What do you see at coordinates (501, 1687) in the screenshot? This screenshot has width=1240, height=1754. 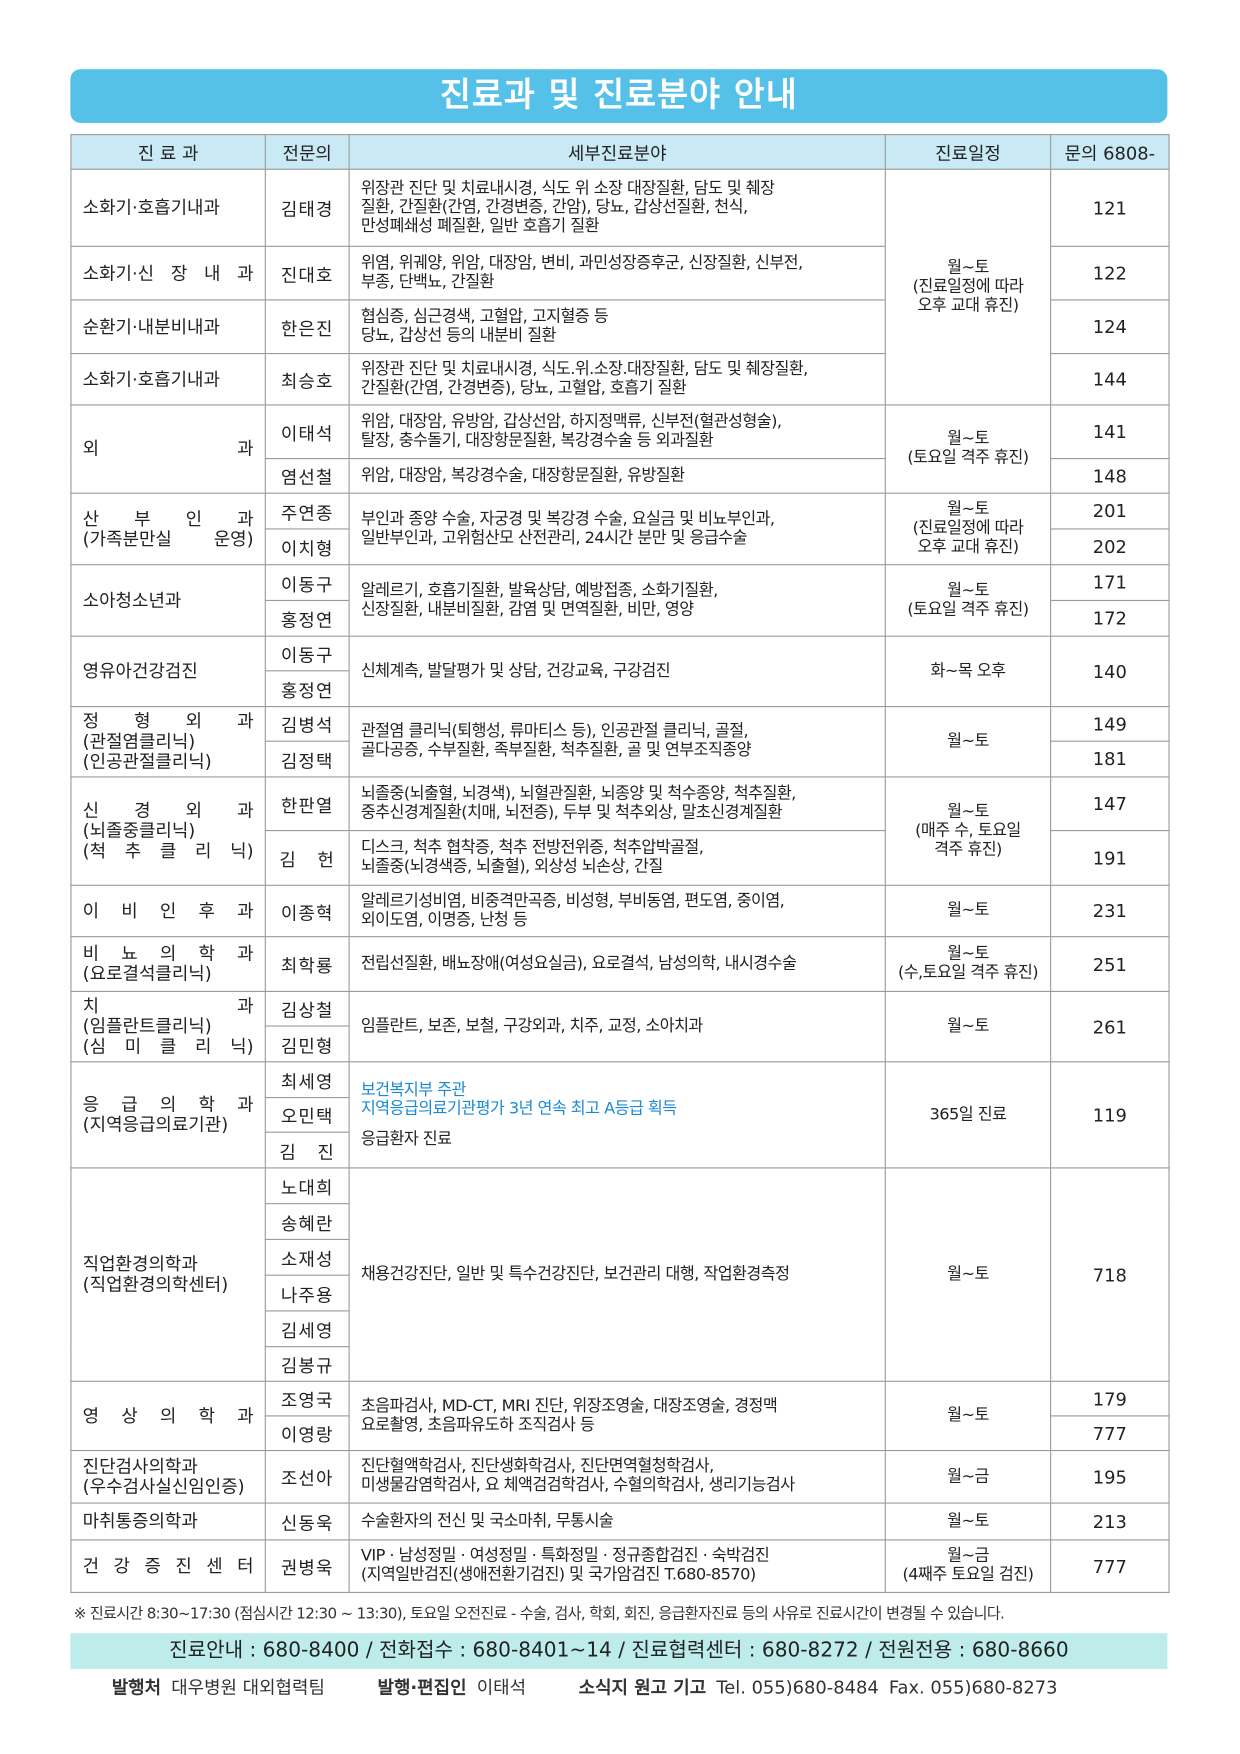 I see `editor-value: 이태석` at bounding box center [501, 1687].